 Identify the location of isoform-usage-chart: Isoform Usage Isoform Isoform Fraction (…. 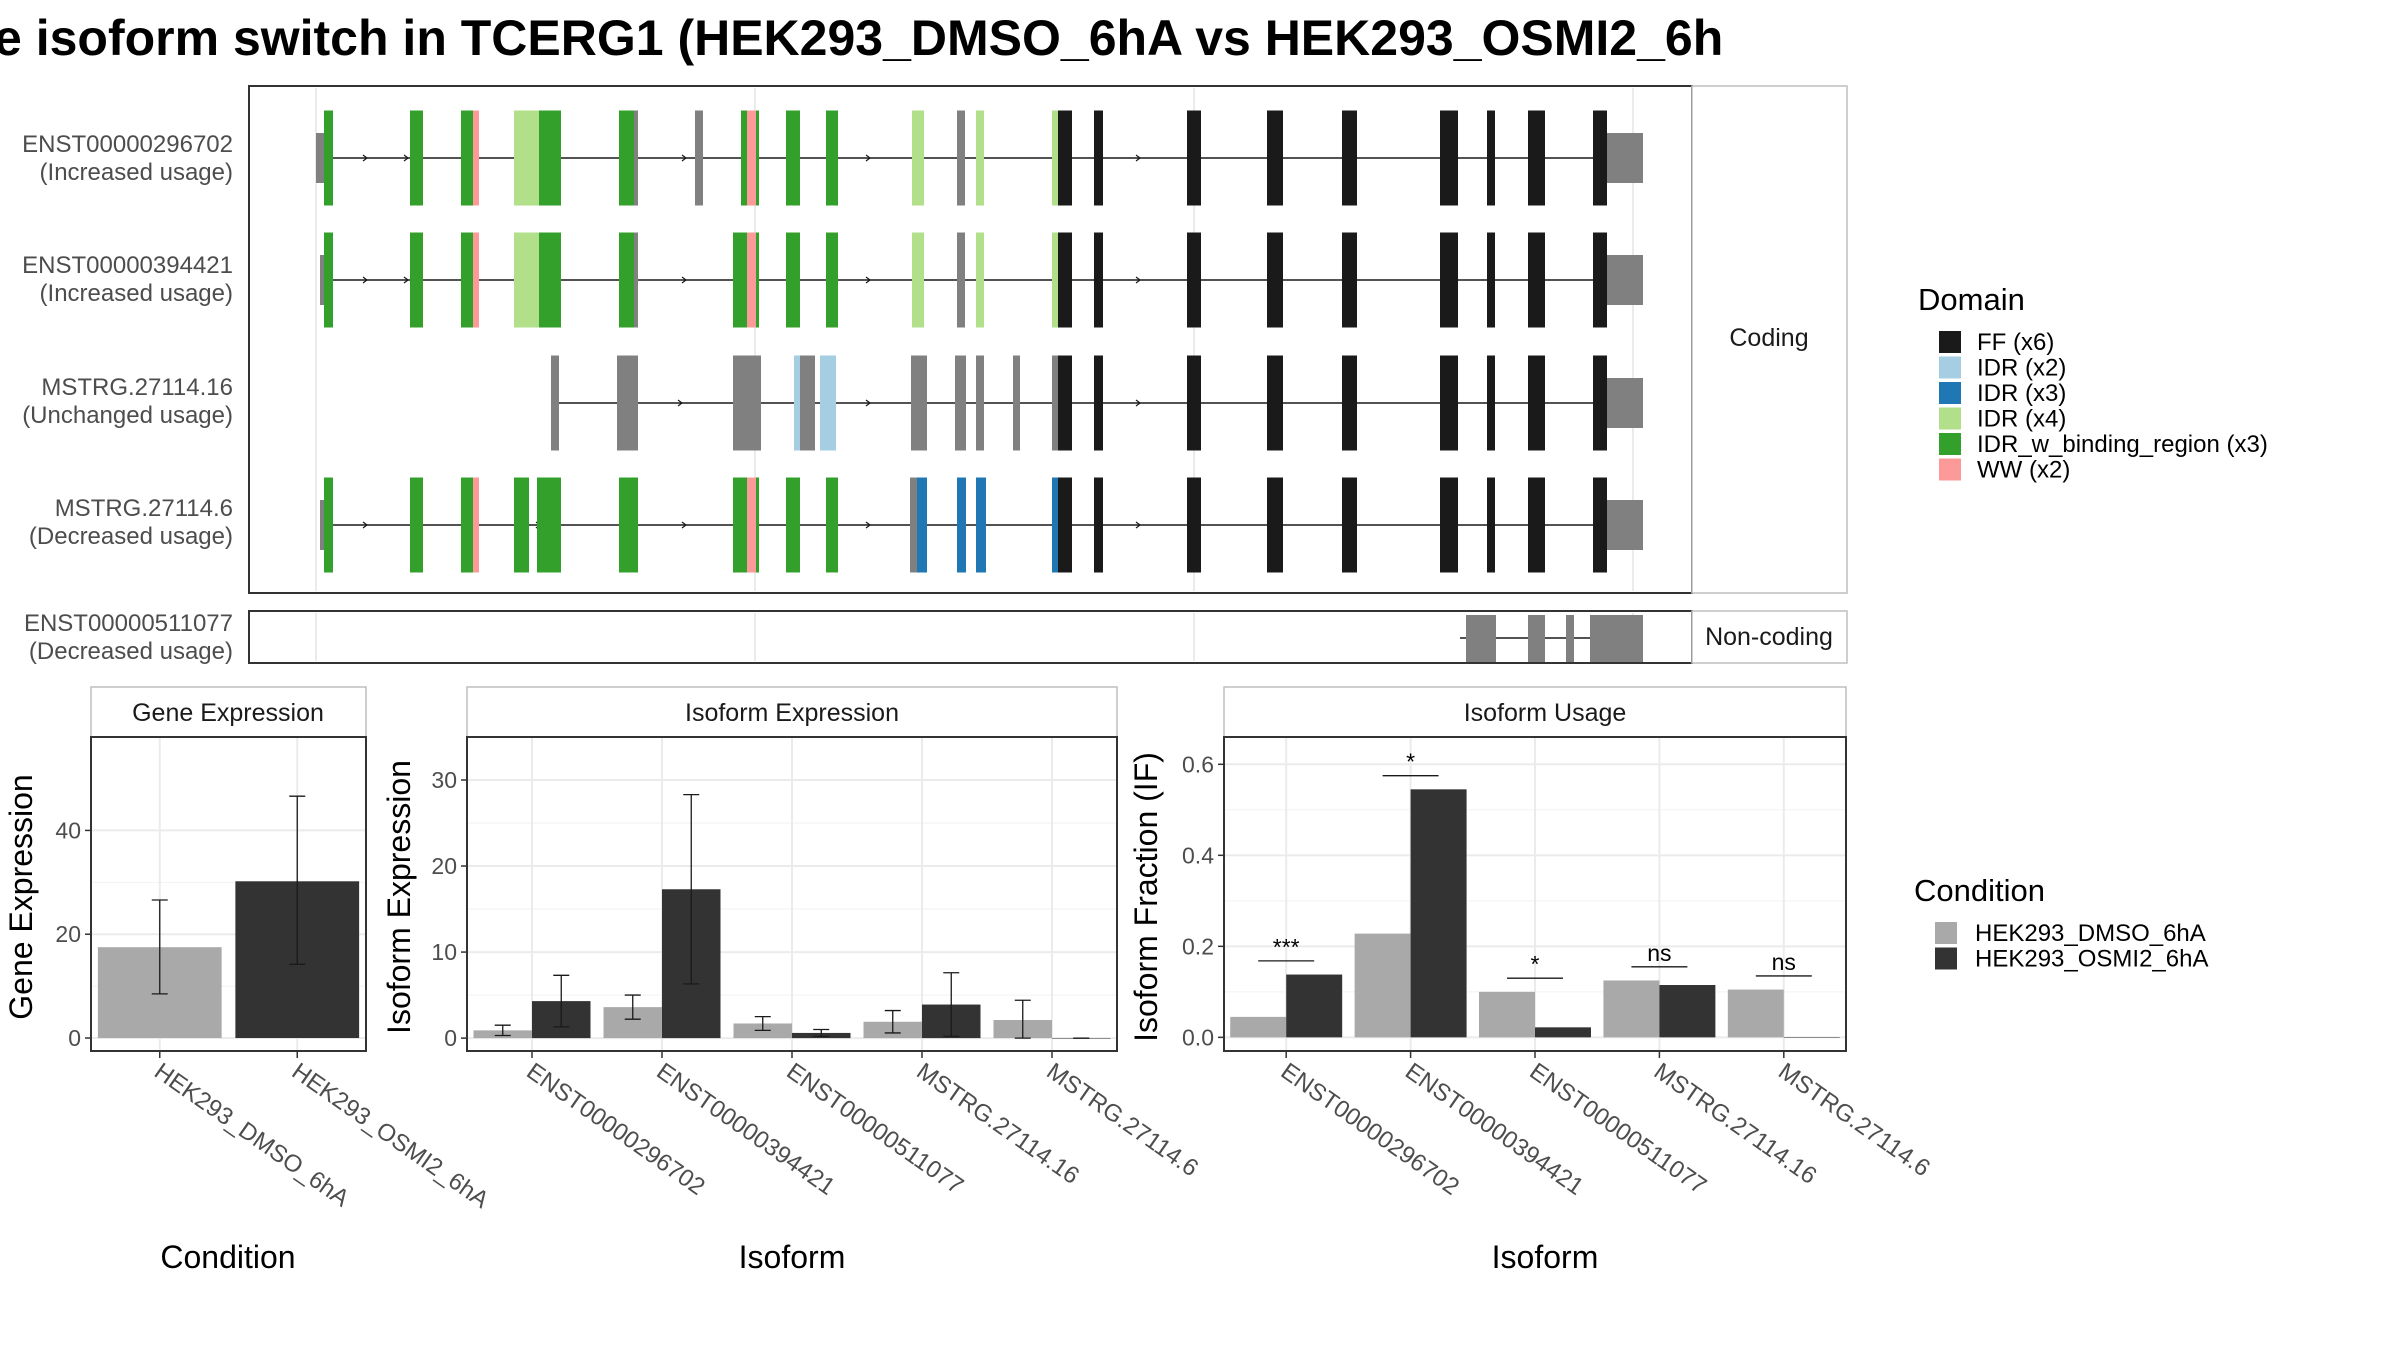
(1531, 980).